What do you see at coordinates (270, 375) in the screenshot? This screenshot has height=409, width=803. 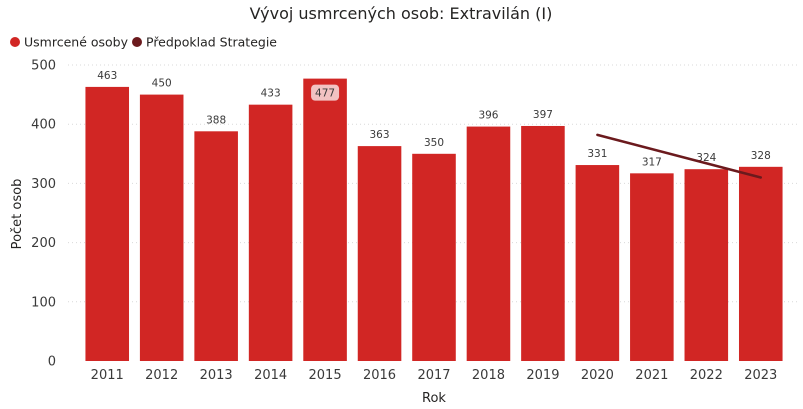 I see `x-tick-label: 2014` at bounding box center [270, 375].